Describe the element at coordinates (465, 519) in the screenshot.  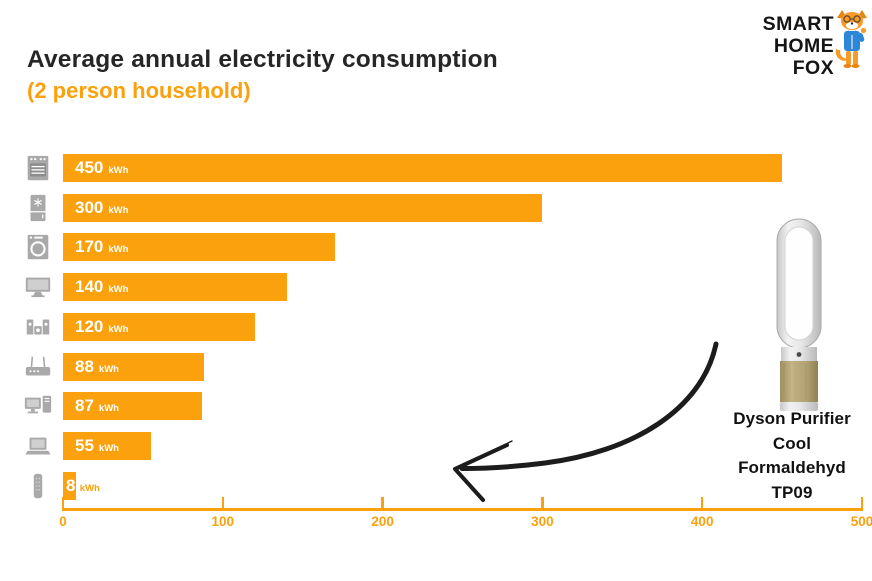
I see `x-axis: 0 100 200 300 400 500` at that location.